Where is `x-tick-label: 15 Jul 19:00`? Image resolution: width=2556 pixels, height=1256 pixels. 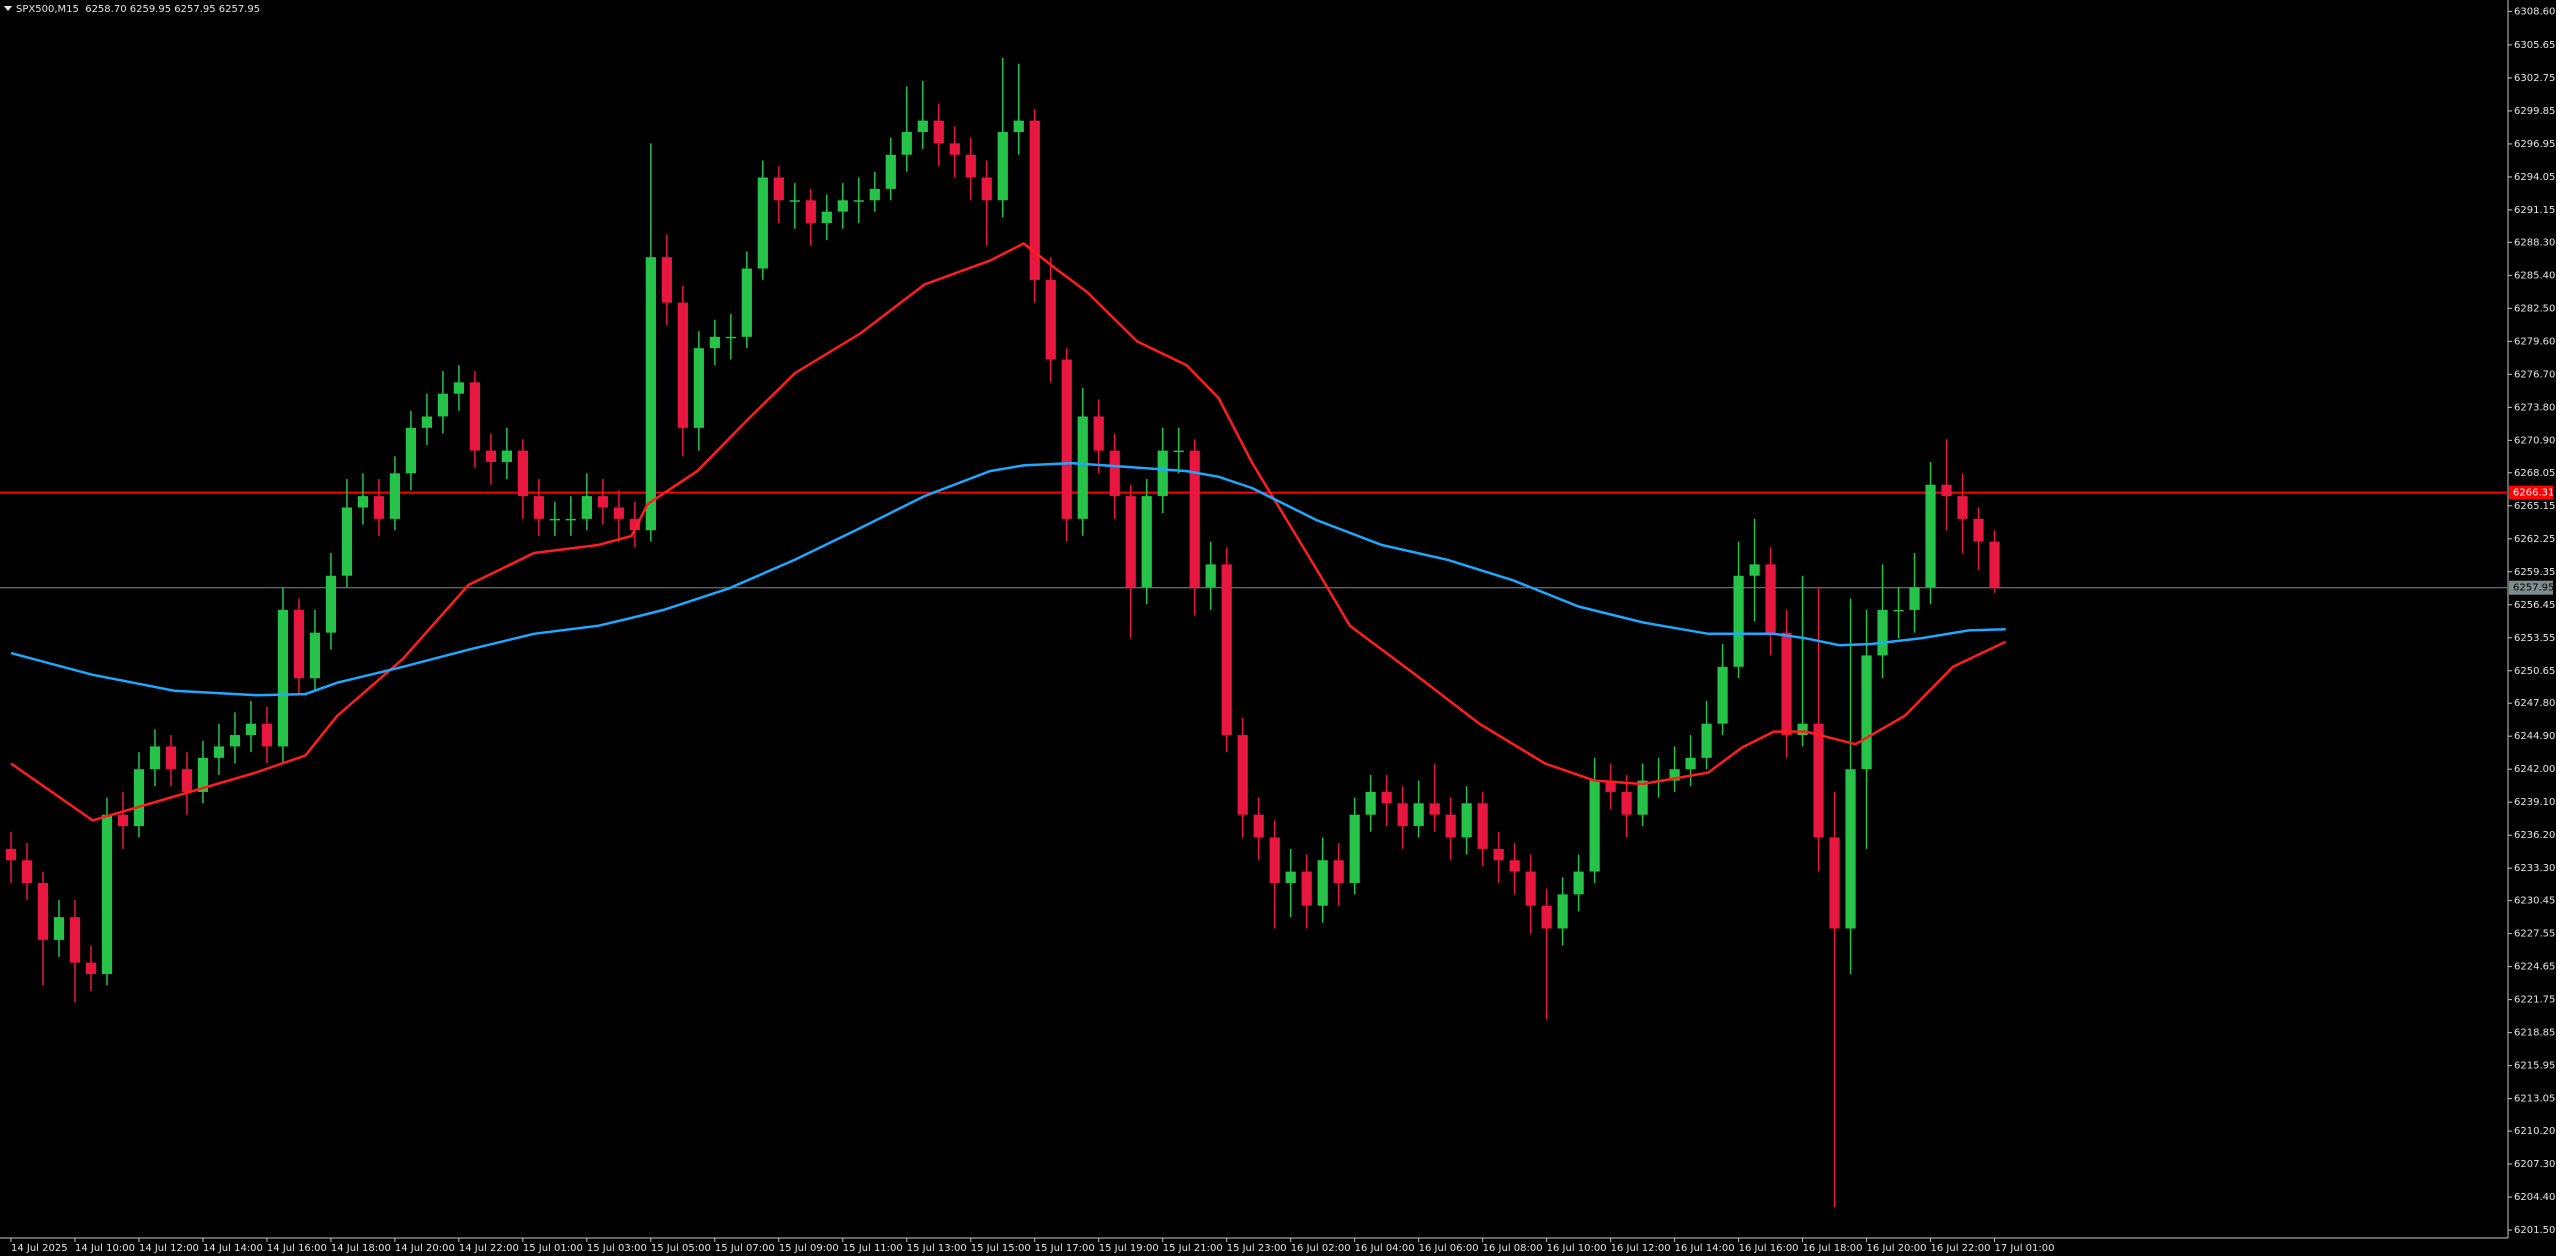
x-tick-label: 15 Jul 19:00 is located at coordinates (1129, 1248).